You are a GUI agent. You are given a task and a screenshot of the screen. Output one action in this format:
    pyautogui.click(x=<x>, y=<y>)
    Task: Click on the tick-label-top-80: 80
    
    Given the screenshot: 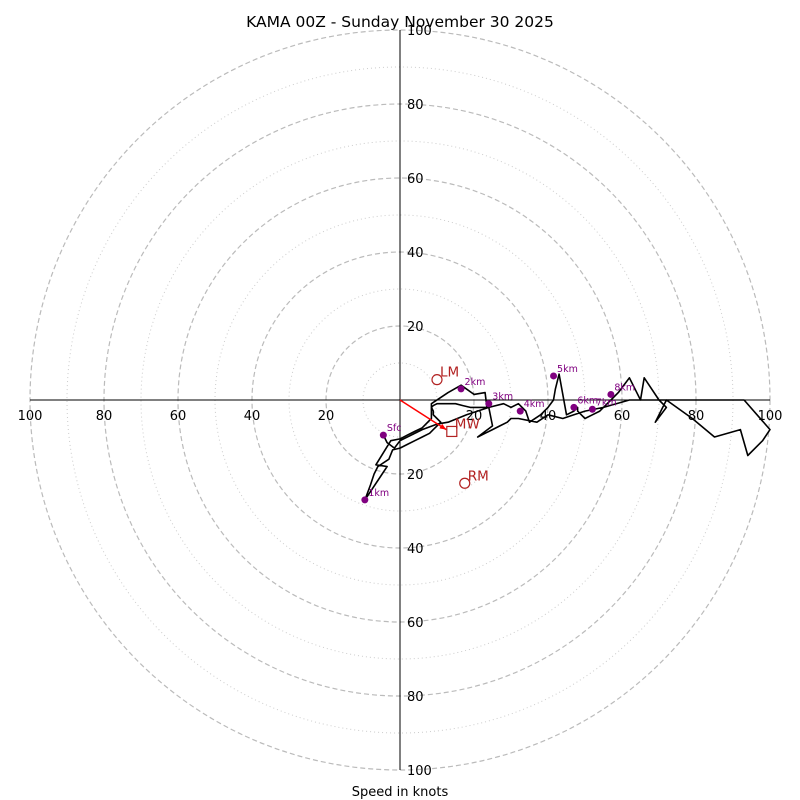 What is the action you would take?
    pyautogui.click(x=415, y=105)
    